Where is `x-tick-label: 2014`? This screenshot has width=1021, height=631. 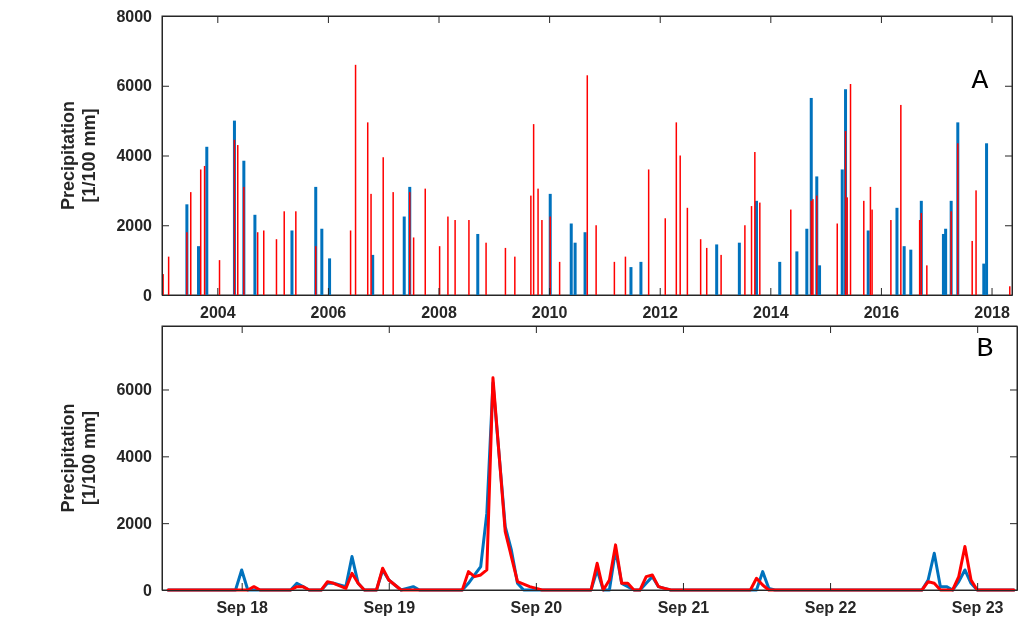 x-tick-label: 2014 is located at coordinates (771, 313).